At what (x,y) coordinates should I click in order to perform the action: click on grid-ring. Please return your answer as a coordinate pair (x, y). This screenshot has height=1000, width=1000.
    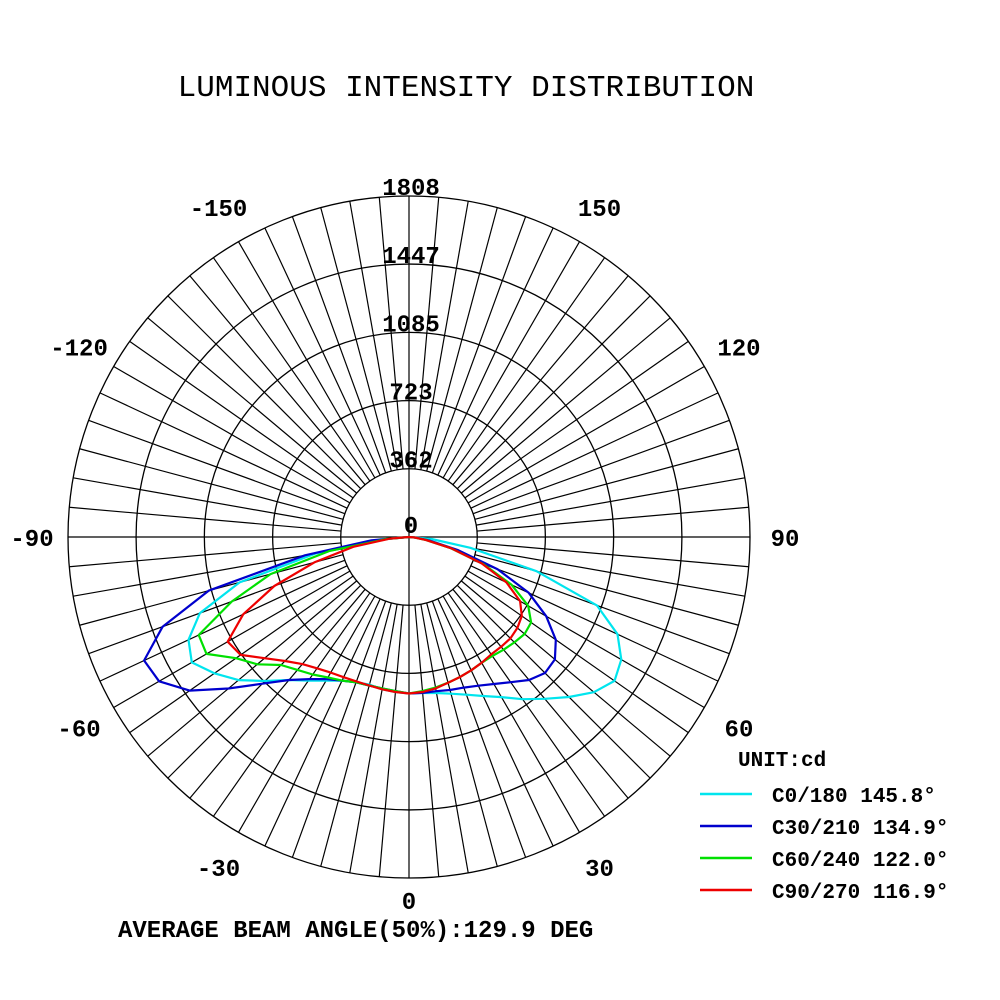
    Looking at the image, I should click on (409, 537).